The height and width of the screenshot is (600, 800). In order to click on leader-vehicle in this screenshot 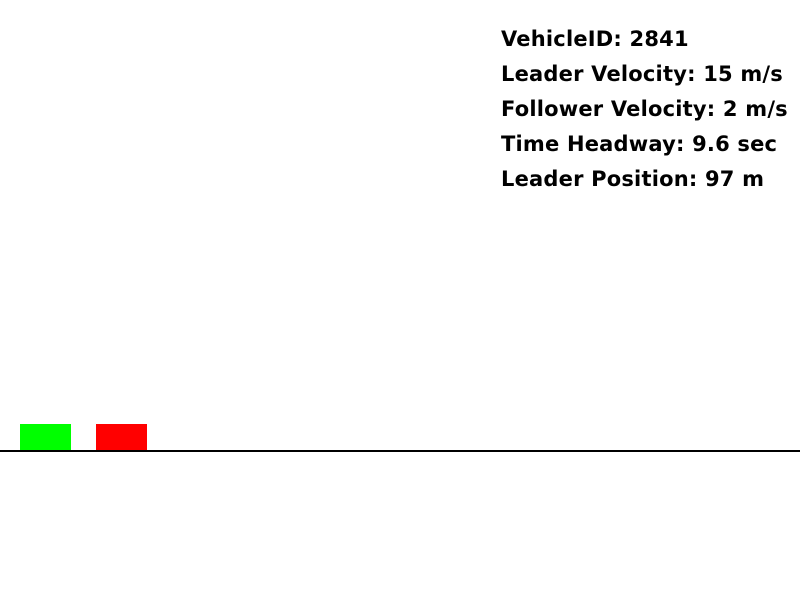, I will do `click(121, 437)`.